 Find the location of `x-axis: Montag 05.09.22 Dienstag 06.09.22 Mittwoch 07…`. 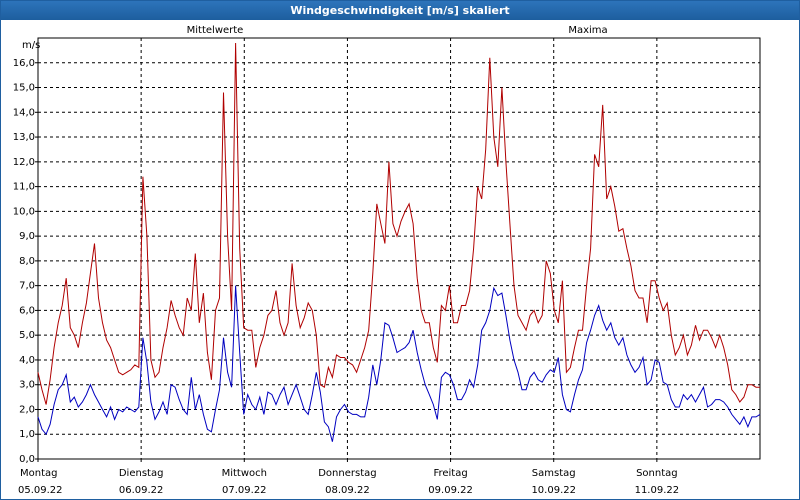

x-axis: Montag 05.09.22 Dienstag 06.09.22 Mittwoch 07… is located at coordinates (348, 477).